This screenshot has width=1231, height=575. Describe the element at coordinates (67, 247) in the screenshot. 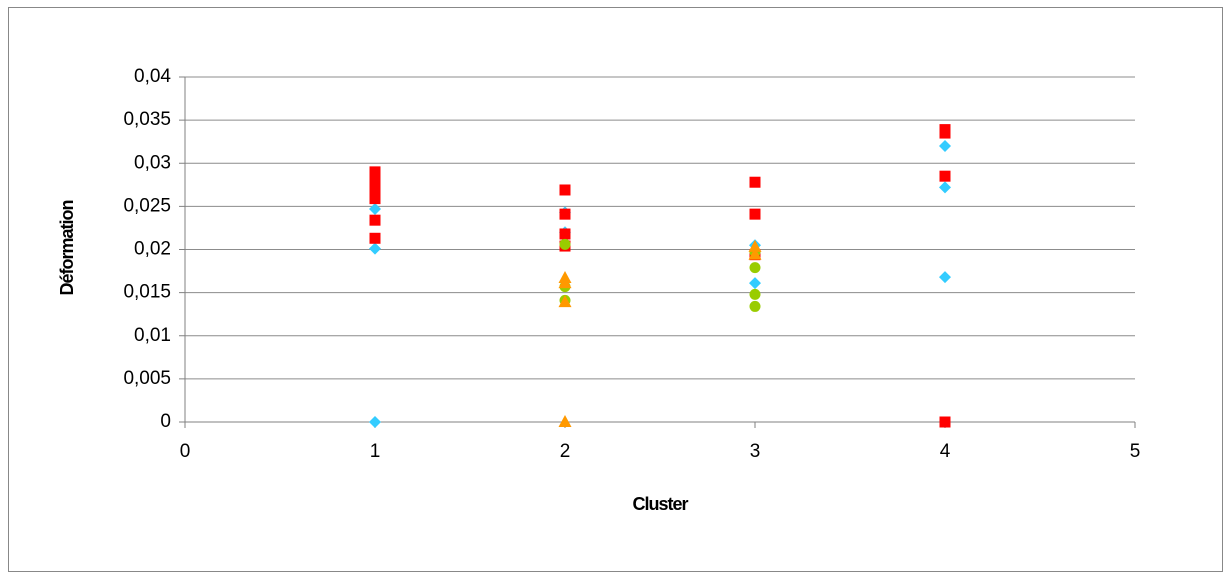

I see `y-axis-title: Déformation` at that location.